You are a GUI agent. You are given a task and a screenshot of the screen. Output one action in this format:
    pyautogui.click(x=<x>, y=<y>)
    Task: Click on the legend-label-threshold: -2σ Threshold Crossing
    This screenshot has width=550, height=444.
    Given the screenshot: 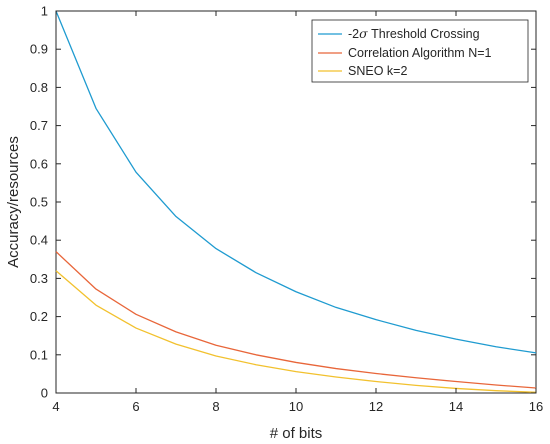 What is the action you would take?
    pyautogui.click(x=414, y=33)
    